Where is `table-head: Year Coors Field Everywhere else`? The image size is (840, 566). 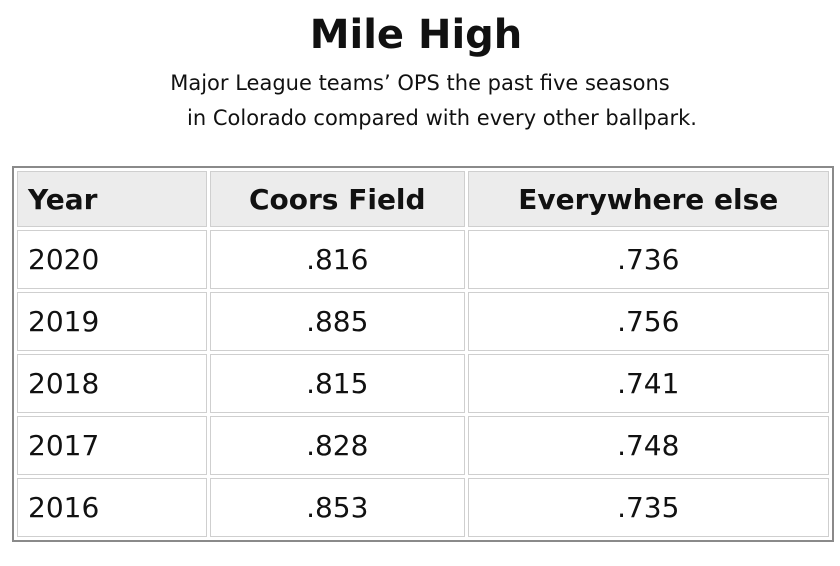
table-head: Year Coors Field Everywhere else is located at coordinates (423, 199).